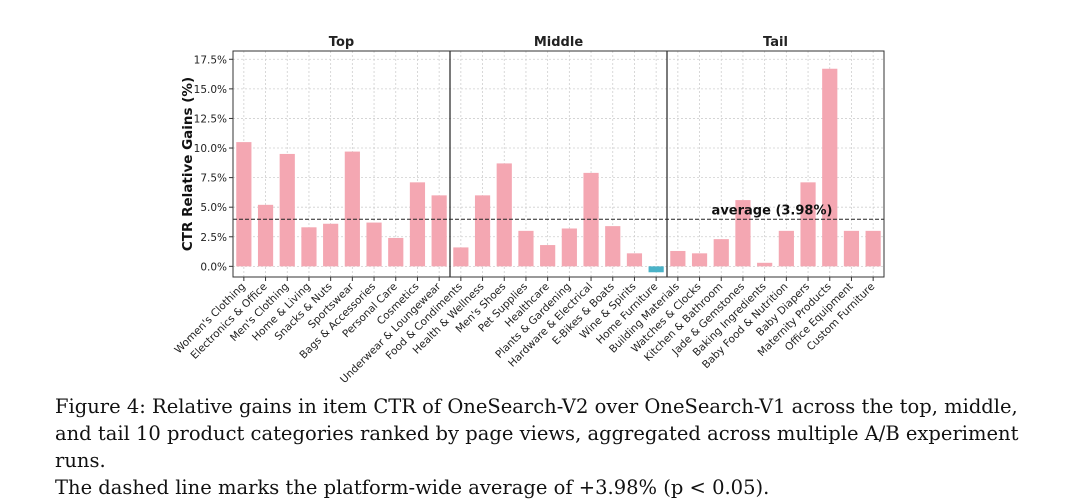  Describe the element at coordinates (772, 210) in the screenshot. I see `average-label: average (3.98%)` at that location.